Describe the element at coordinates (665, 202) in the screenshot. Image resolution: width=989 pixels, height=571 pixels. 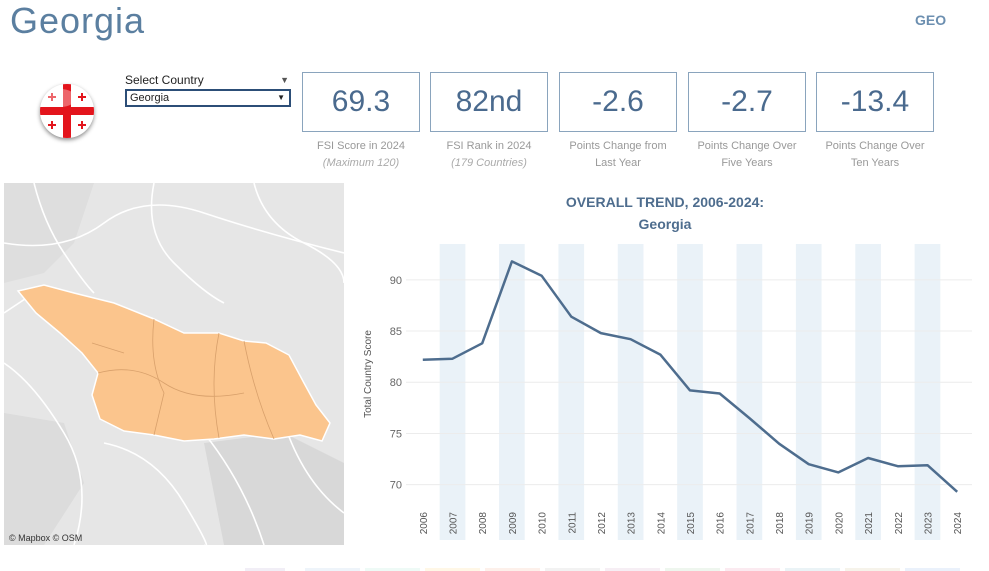
I see `chart-title-text: OVERALL TREND, 2006-2024:` at that location.